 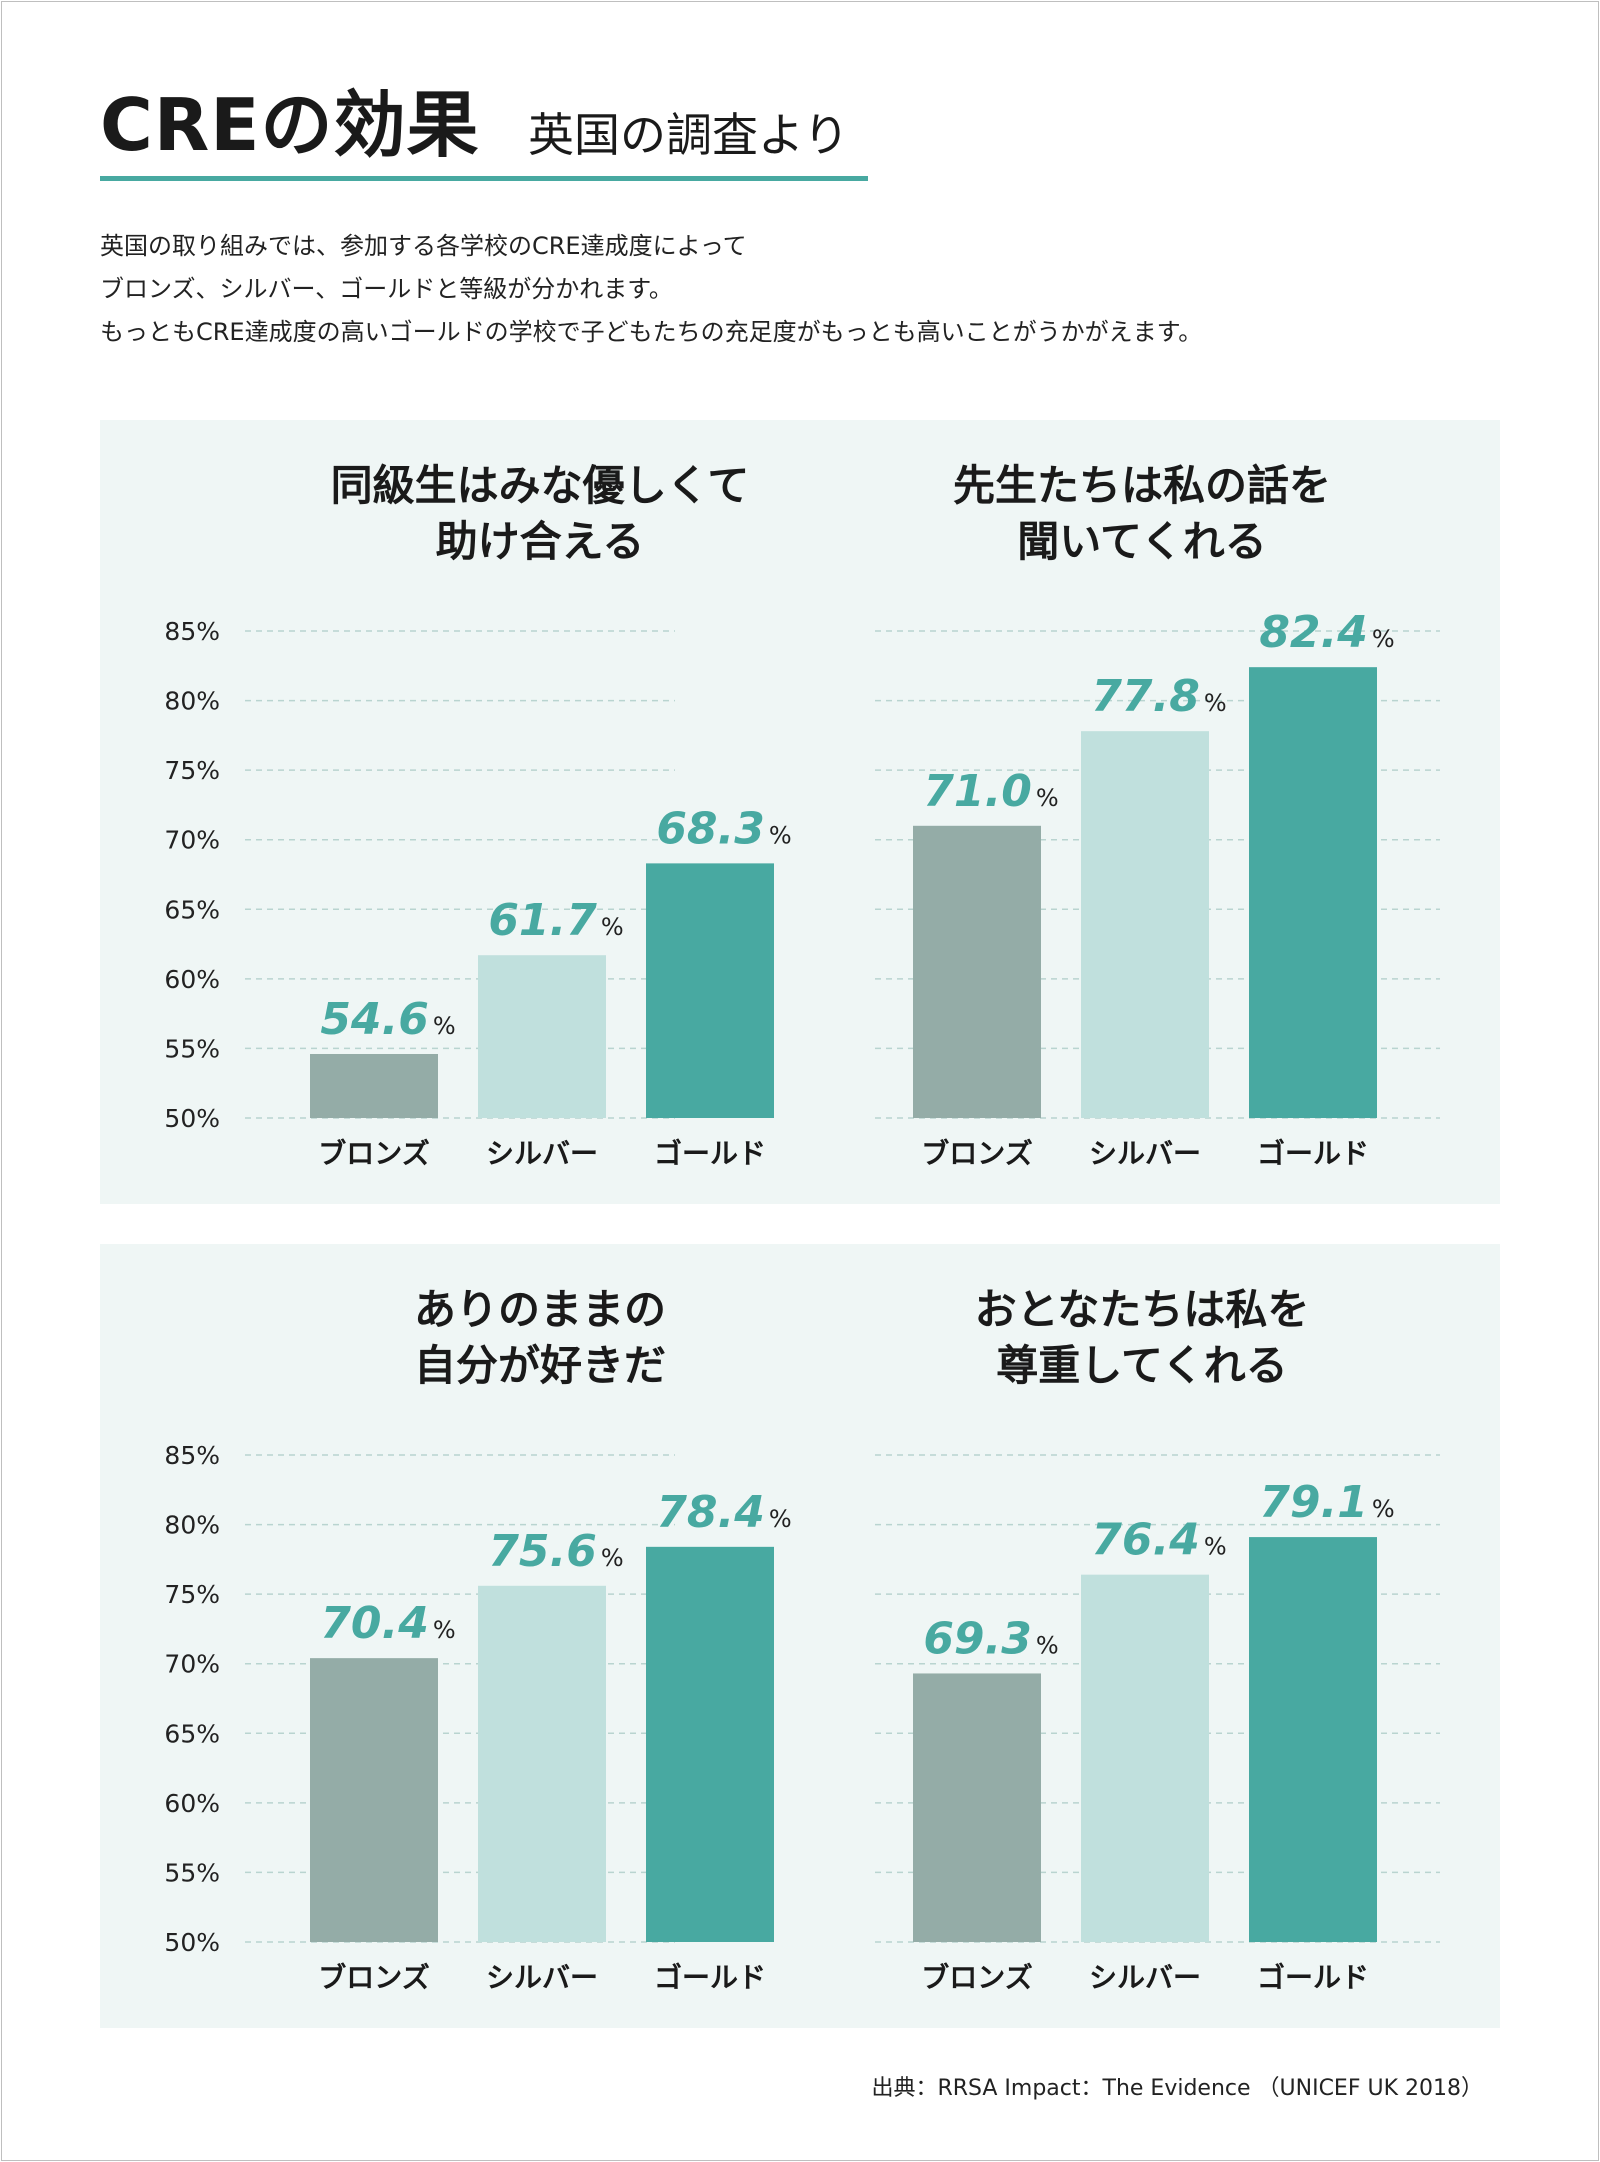 I want to click on data-label-value: 68.3, so click(x=710, y=828).